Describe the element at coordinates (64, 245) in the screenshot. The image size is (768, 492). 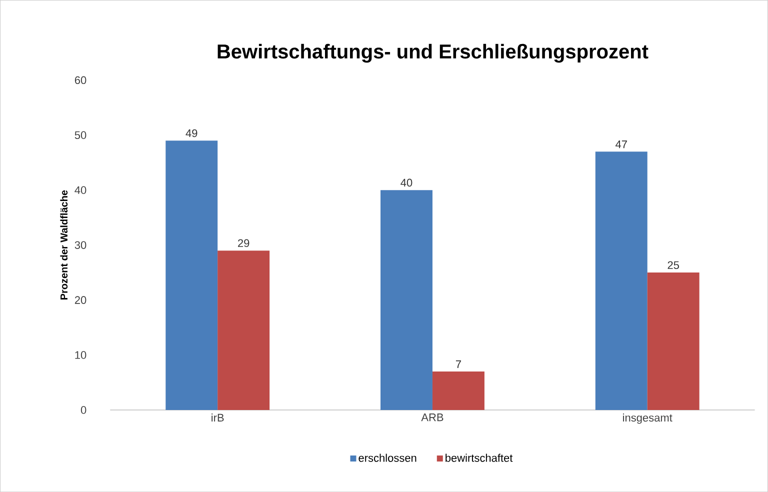
I see `y-axis-title: Prozent der Waldfläche` at that location.